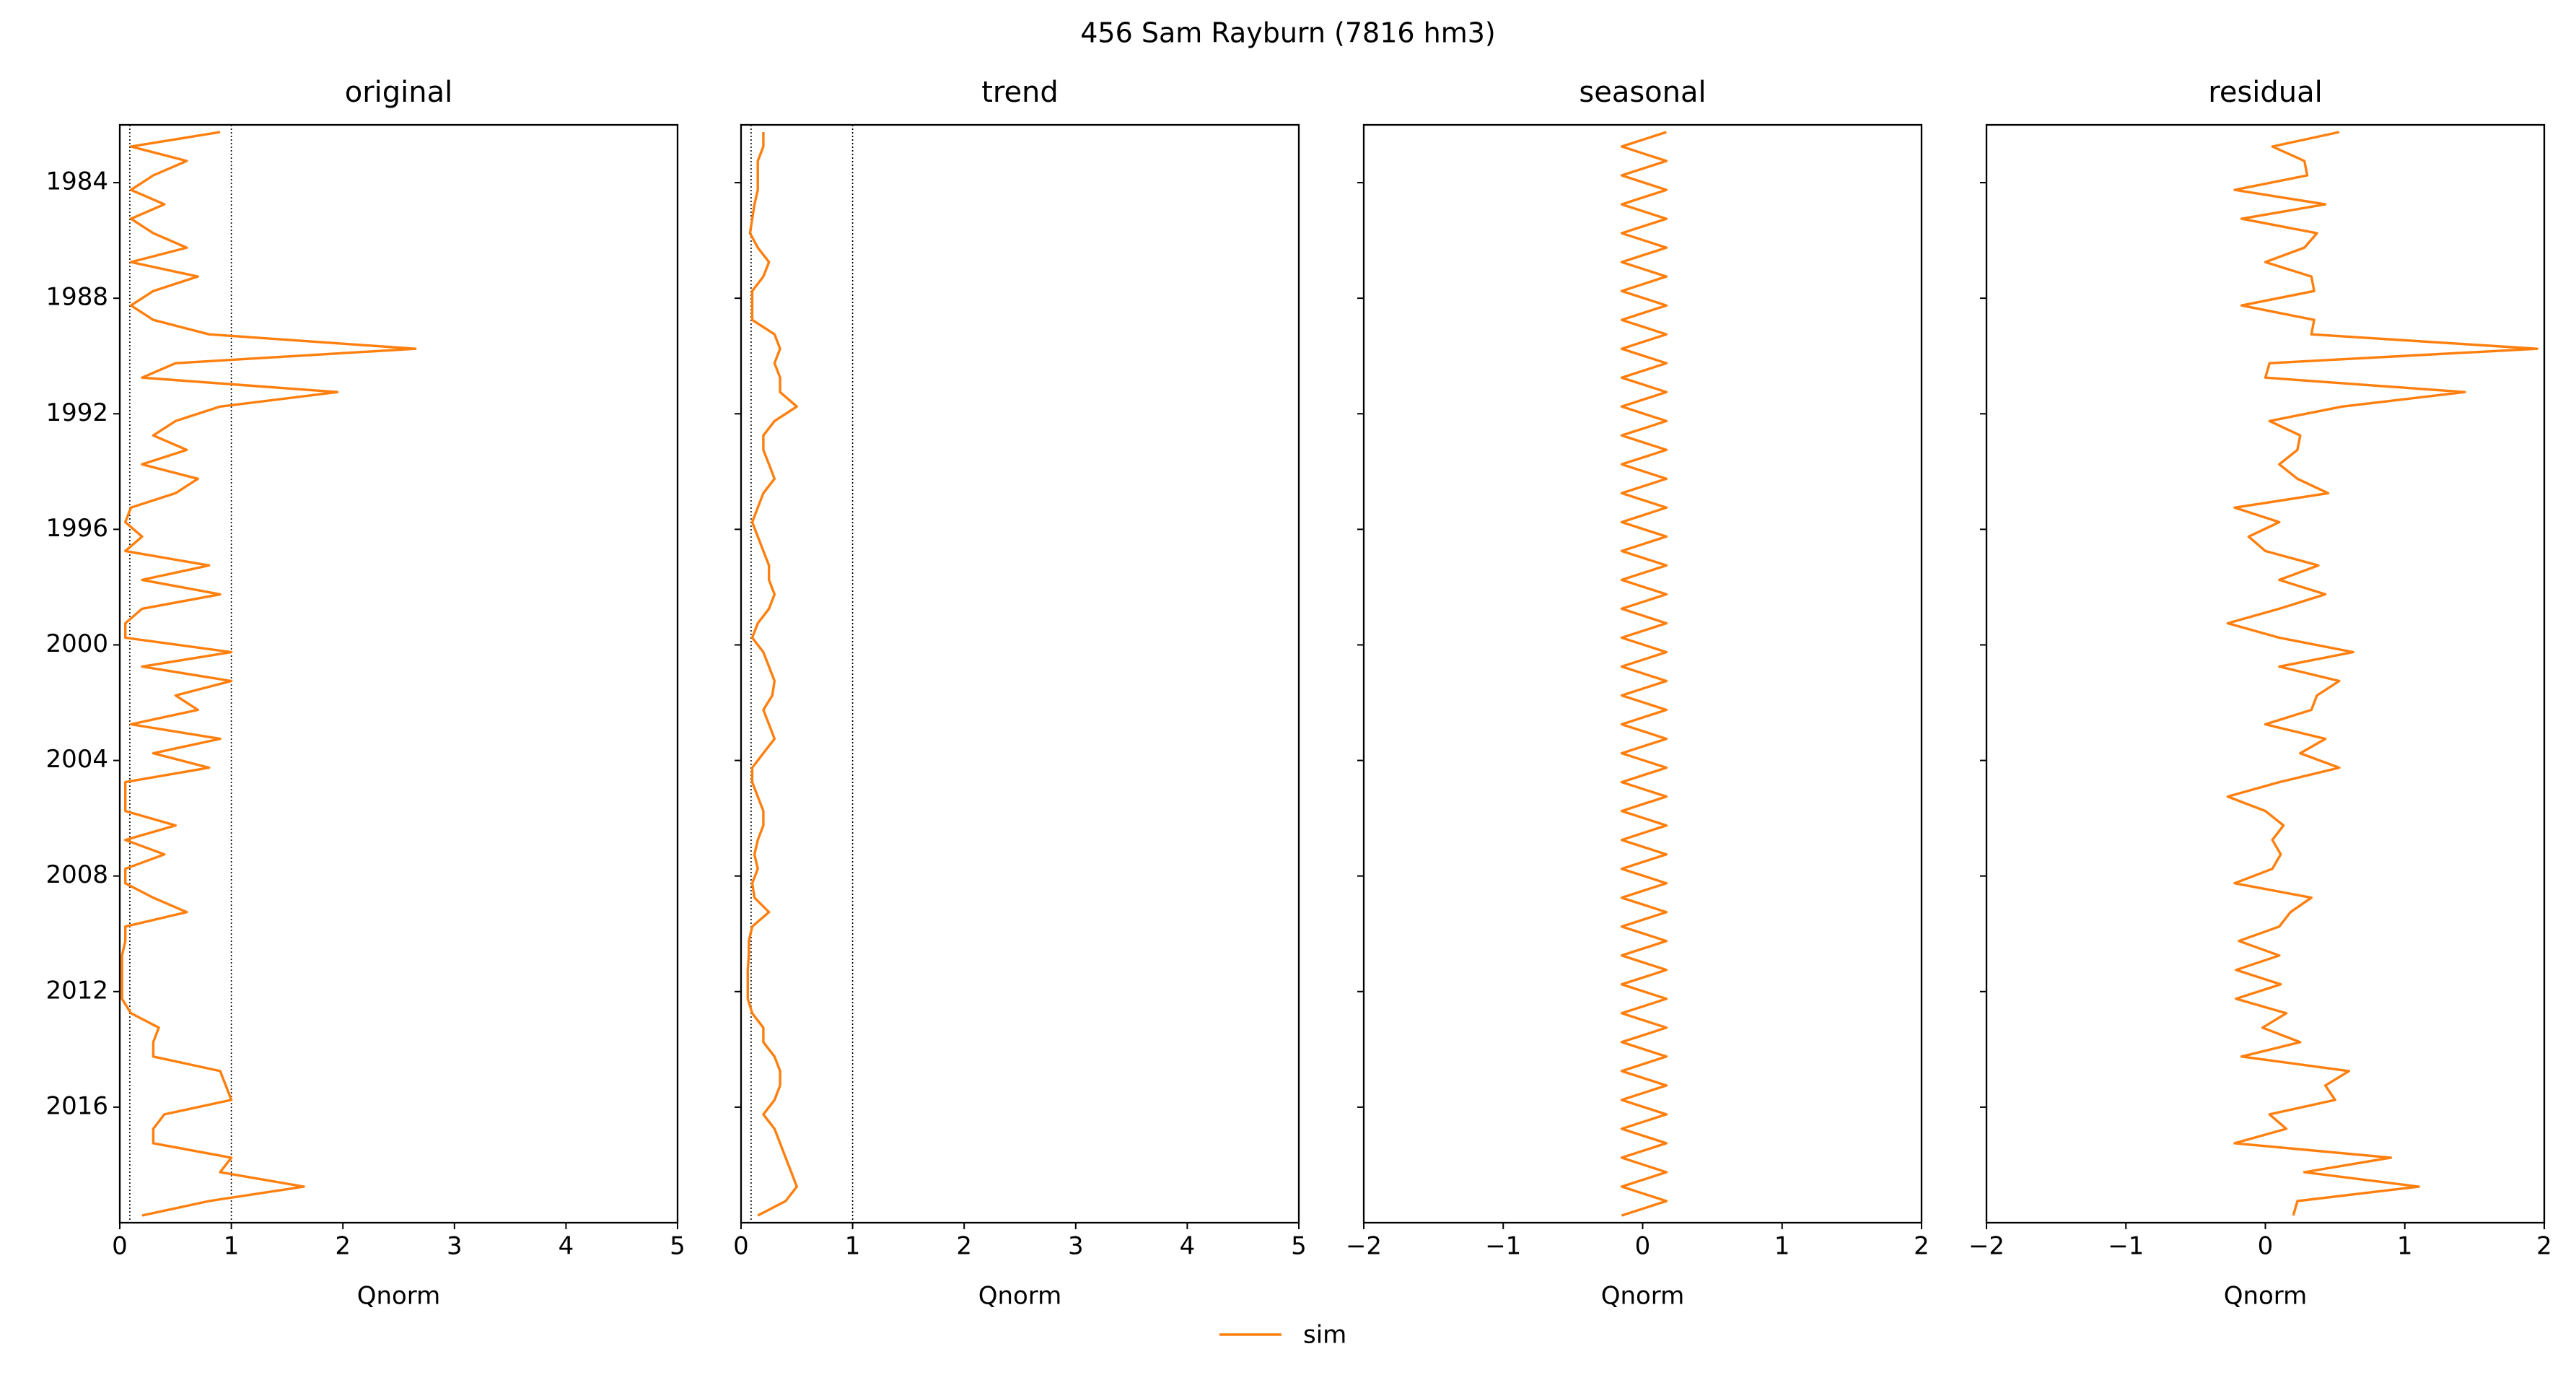 The height and width of the screenshot is (1388, 2576). I want to click on legend-label: sim, so click(1324, 1335).